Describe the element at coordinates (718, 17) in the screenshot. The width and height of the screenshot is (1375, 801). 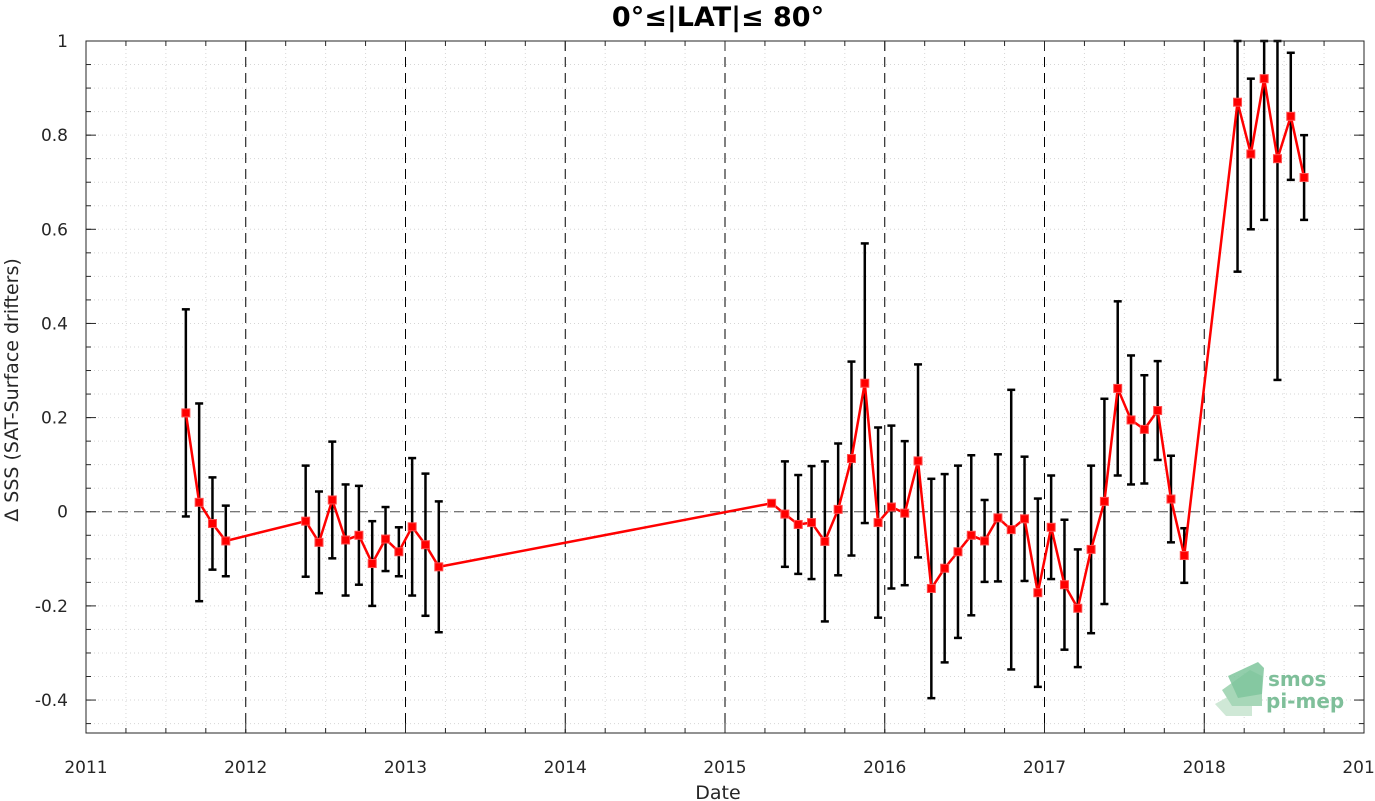
I see `chart-title: 0°≤|LAT|≤ 80°` at that location.